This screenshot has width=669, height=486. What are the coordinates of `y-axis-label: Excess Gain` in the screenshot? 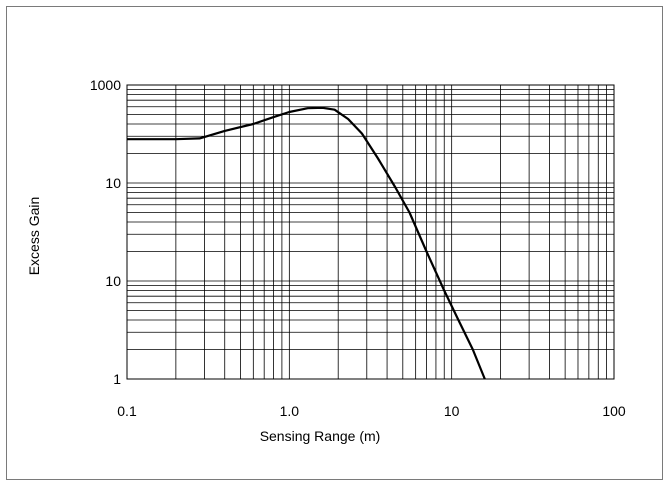 It's located at (34, 236).